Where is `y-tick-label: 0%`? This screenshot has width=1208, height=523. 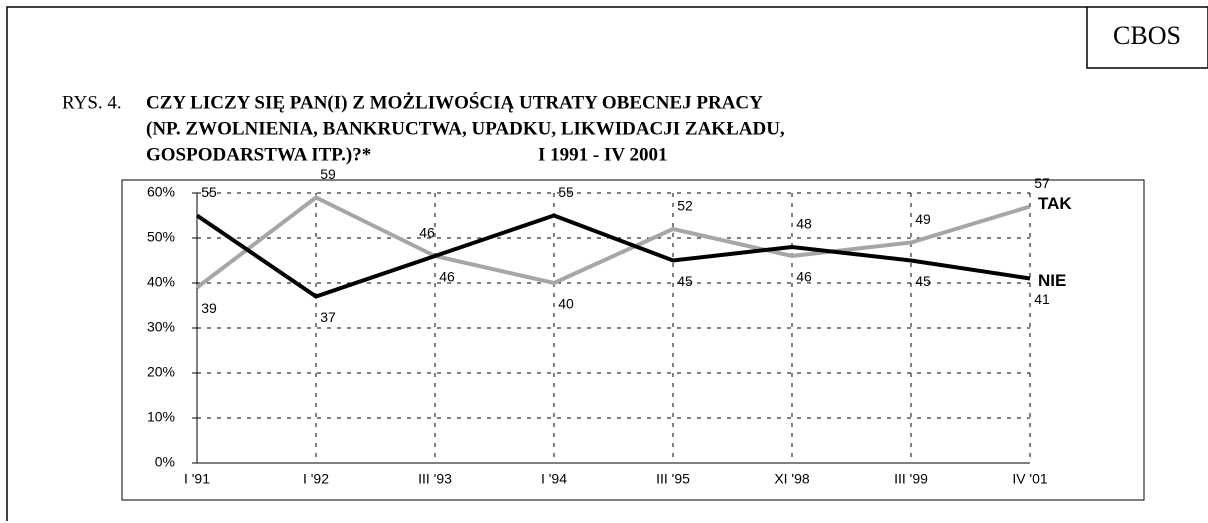 y-tick-label: 0% is located at coordinates (165, 462).